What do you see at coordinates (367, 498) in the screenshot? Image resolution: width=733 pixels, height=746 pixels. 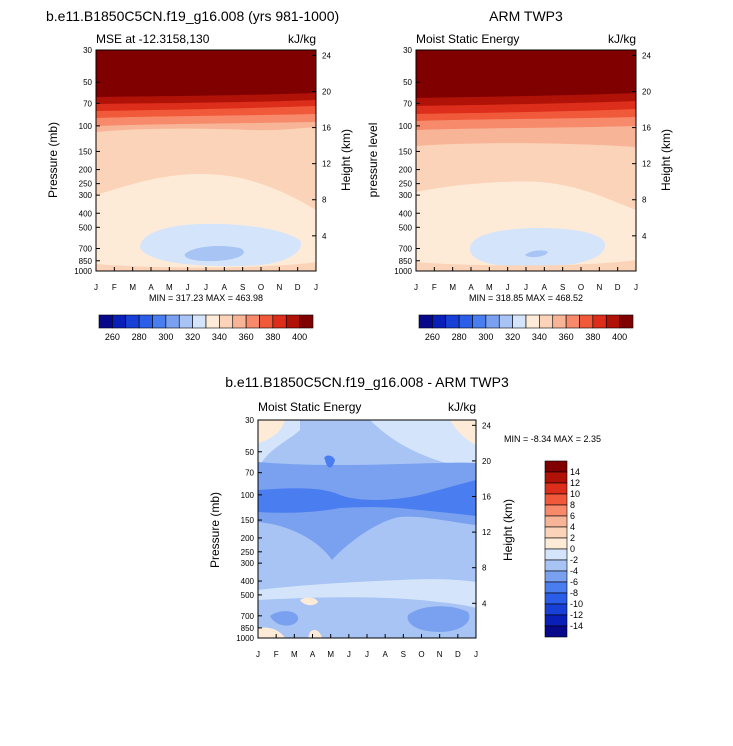 I see `contour-fill-minus8-minus6` at bounding box center [367, 498].